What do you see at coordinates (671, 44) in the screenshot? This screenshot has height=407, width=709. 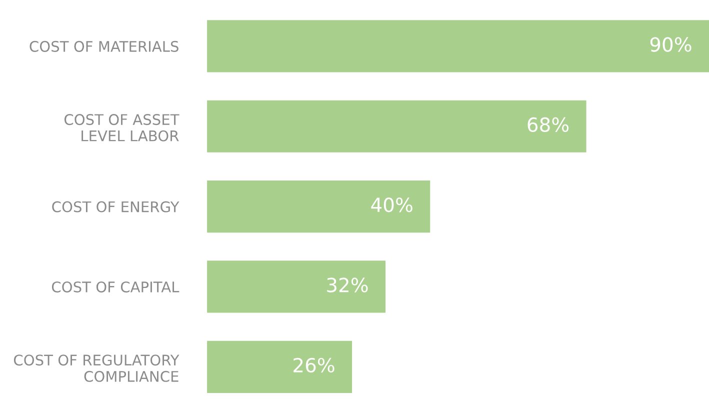 I see `data-label: 90%` at bounding box center [671, 44].